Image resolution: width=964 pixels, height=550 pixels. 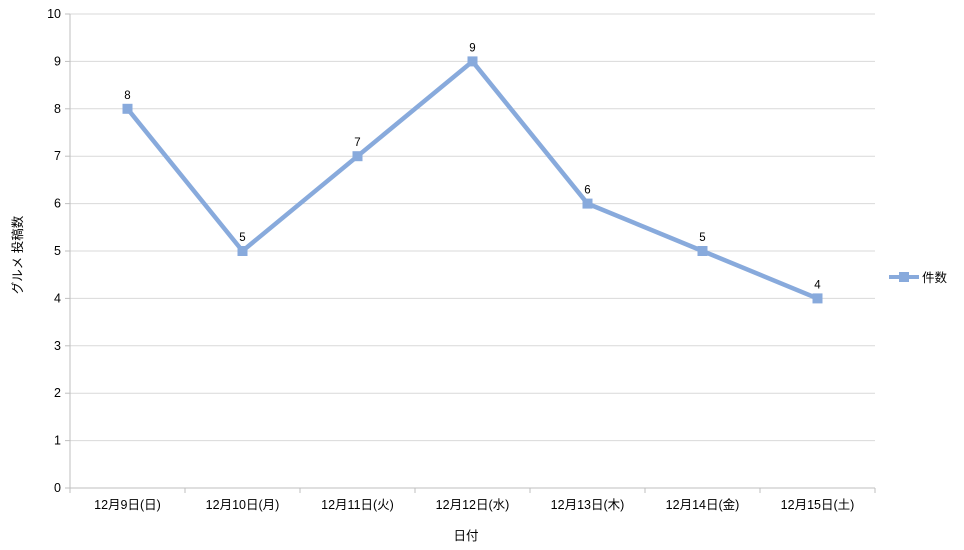 I want to click on x-tick-label: 12月10日(月), so click(x=243, y=505).